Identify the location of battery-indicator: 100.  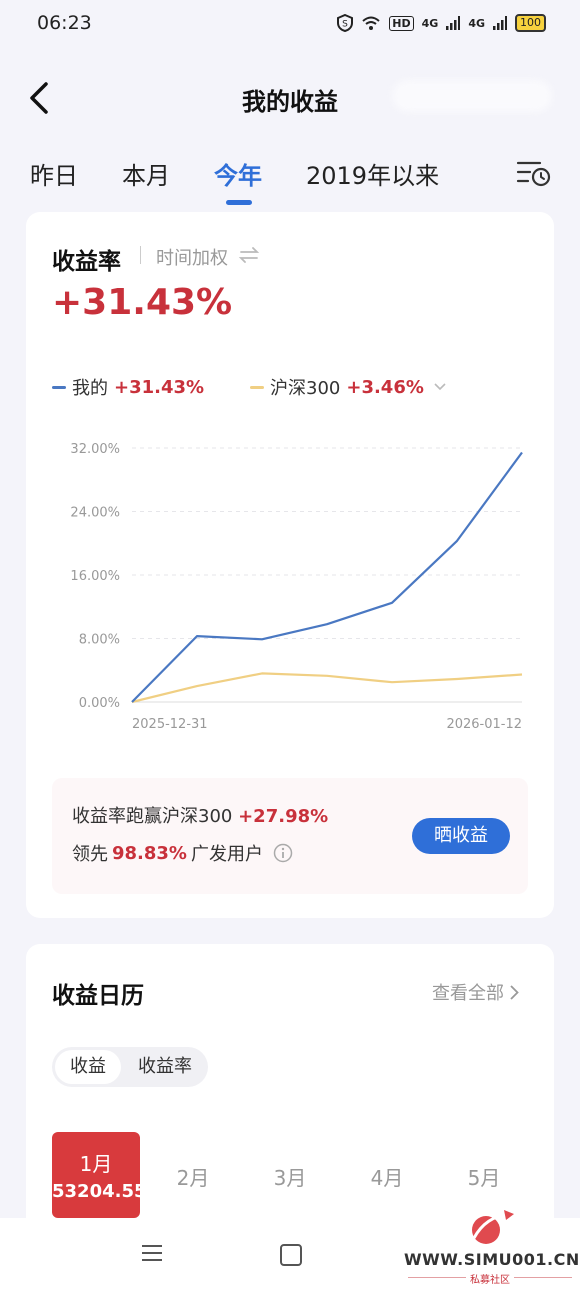
(530, 23).